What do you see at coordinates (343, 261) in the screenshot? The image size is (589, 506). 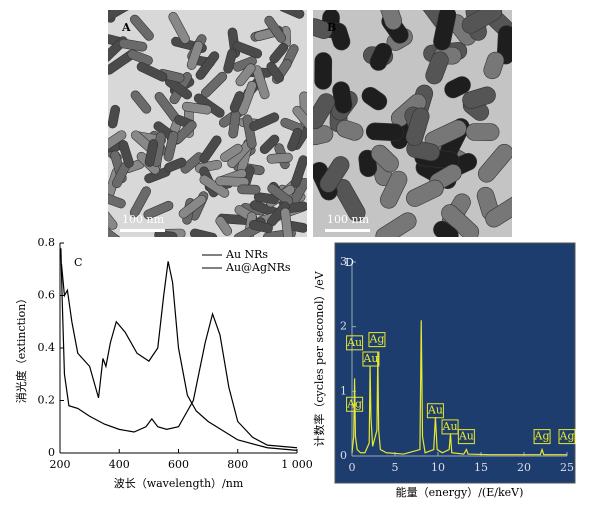 I see `y-tick-label: 3` at bounding box center [343, 261].